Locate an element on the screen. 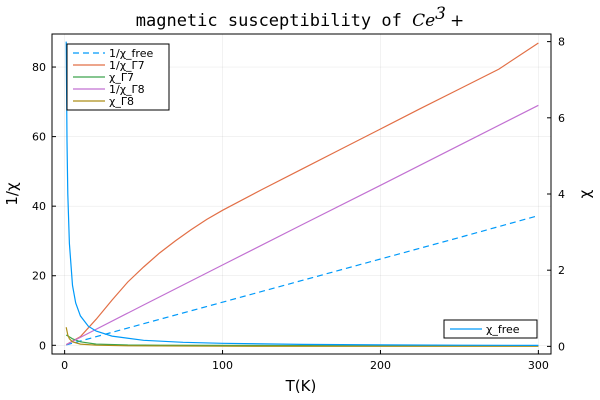  chart-title: magnetic susceptibility of Ce3 + is located at coordinates (300, 17).